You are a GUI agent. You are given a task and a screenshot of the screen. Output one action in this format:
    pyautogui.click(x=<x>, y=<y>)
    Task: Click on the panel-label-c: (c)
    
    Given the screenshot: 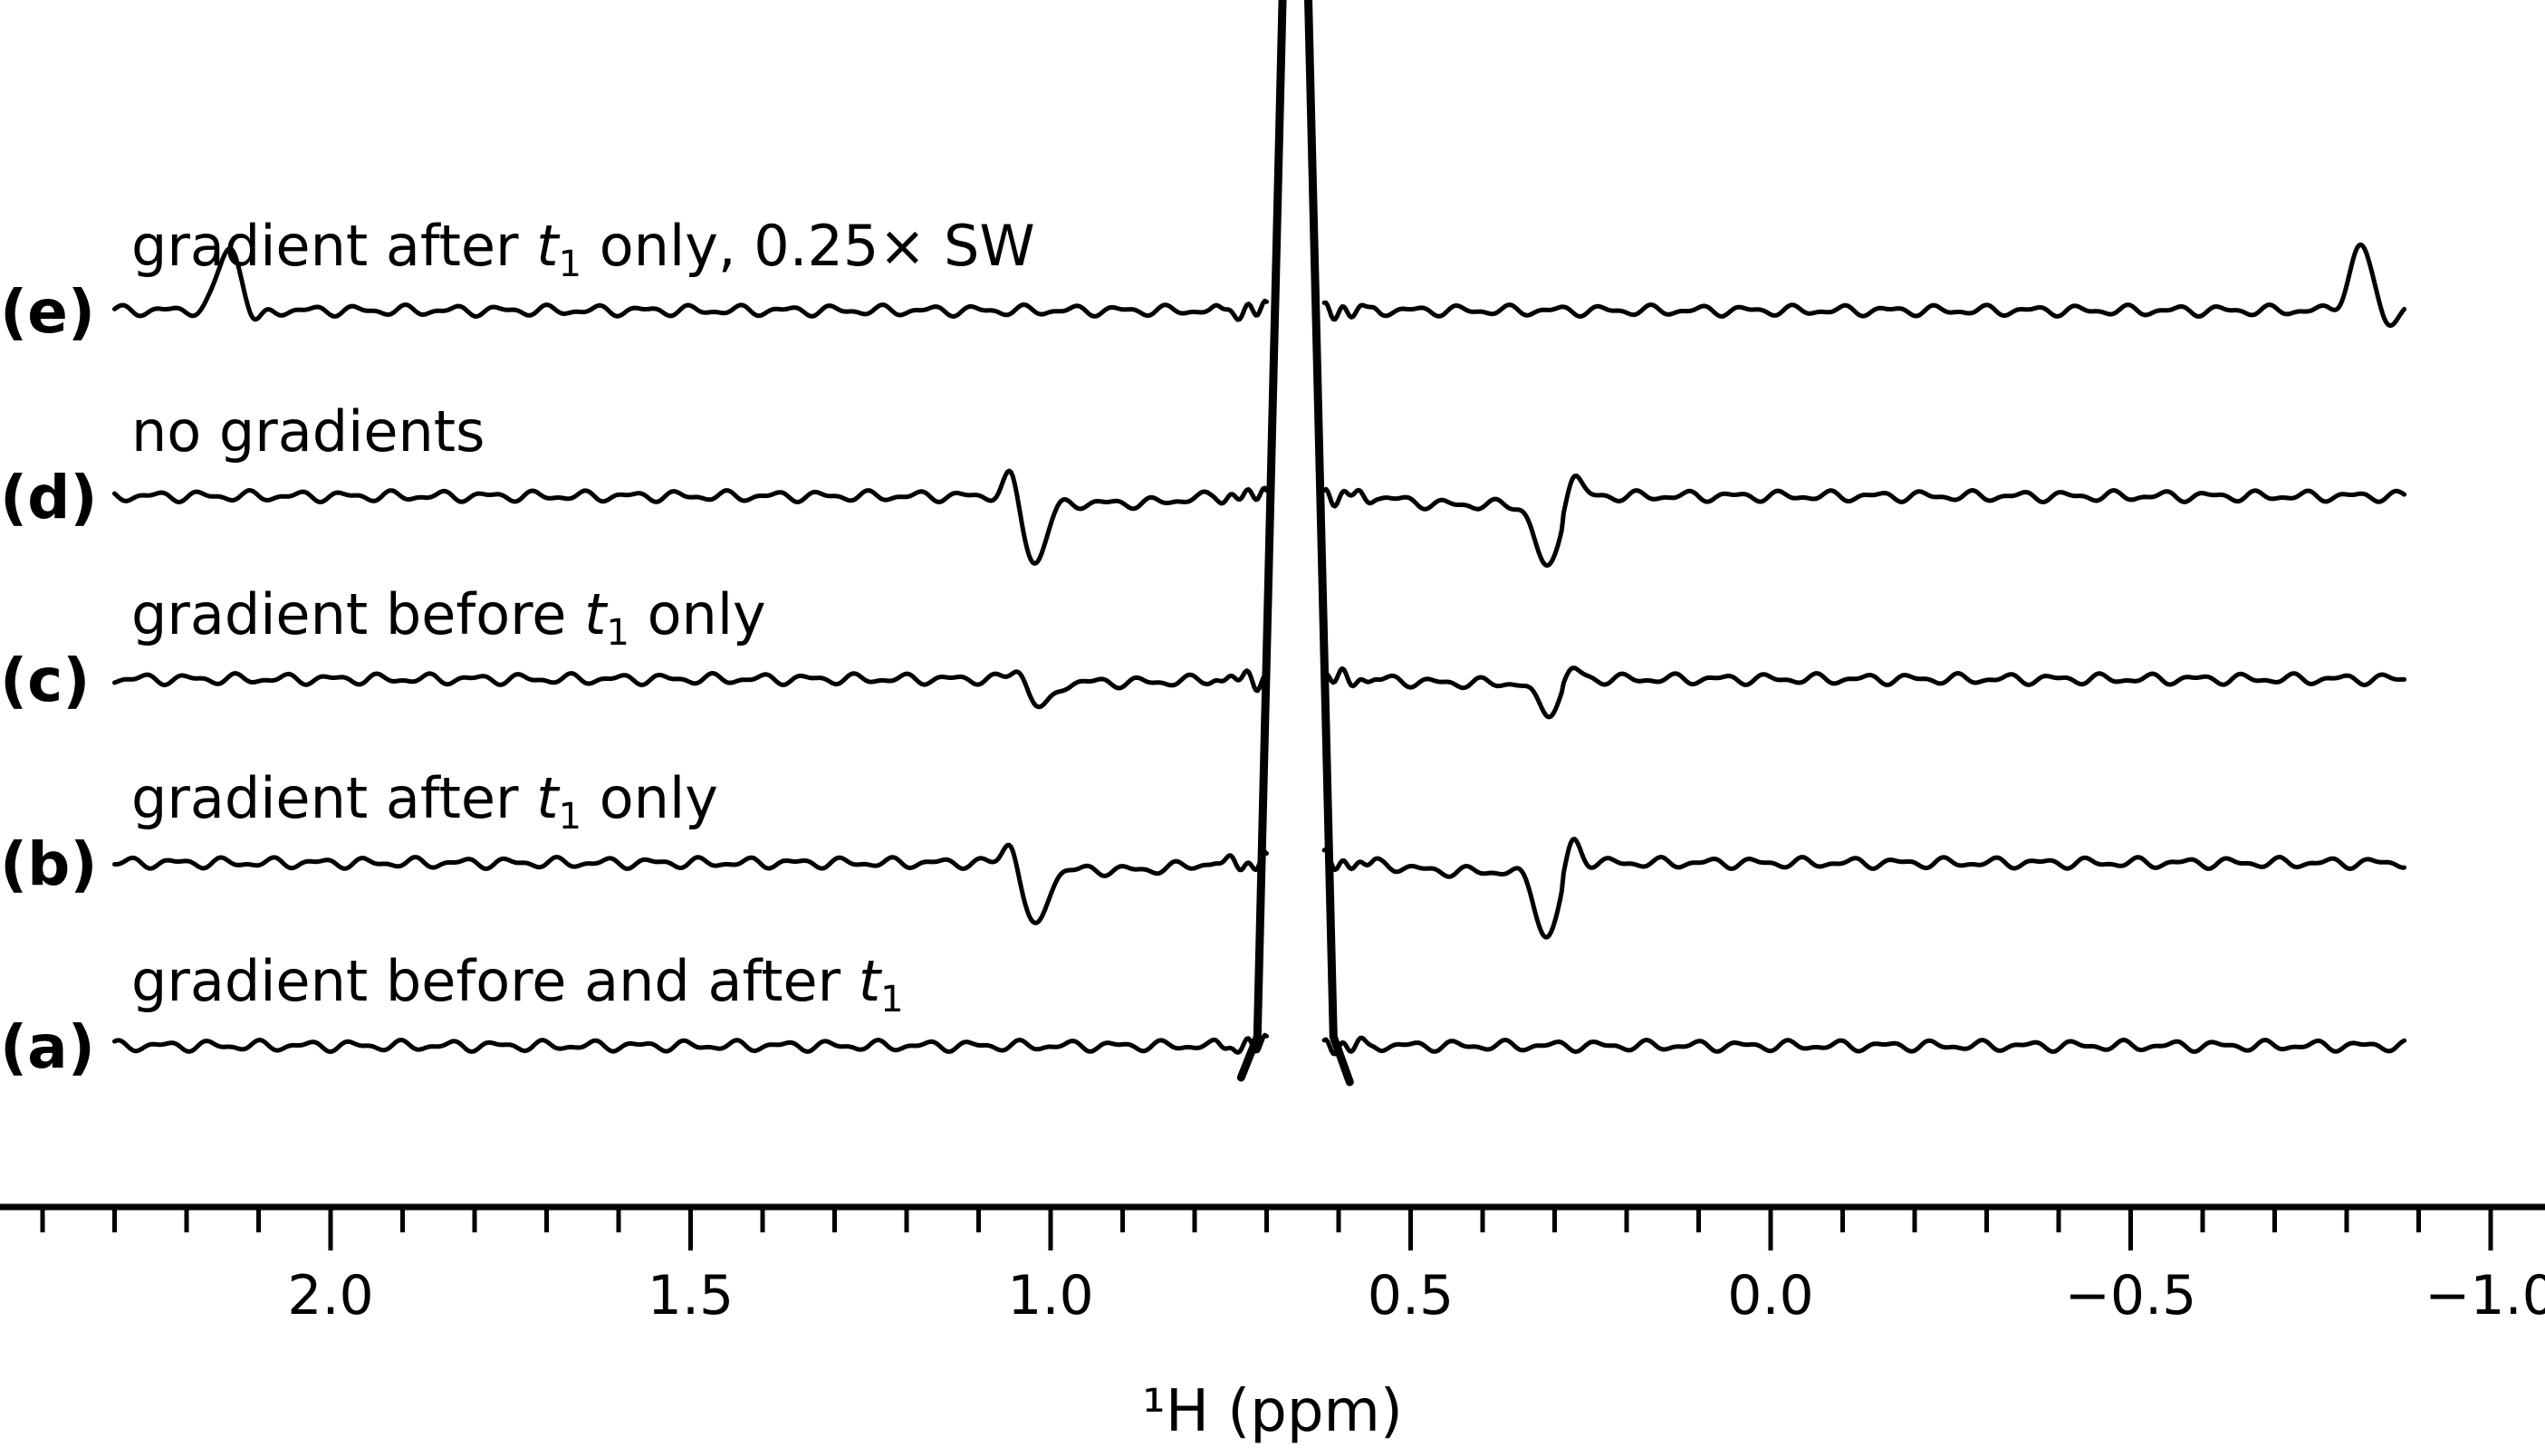 What is the action you would take?
    pyautogui.click(x=45, y=681)
    